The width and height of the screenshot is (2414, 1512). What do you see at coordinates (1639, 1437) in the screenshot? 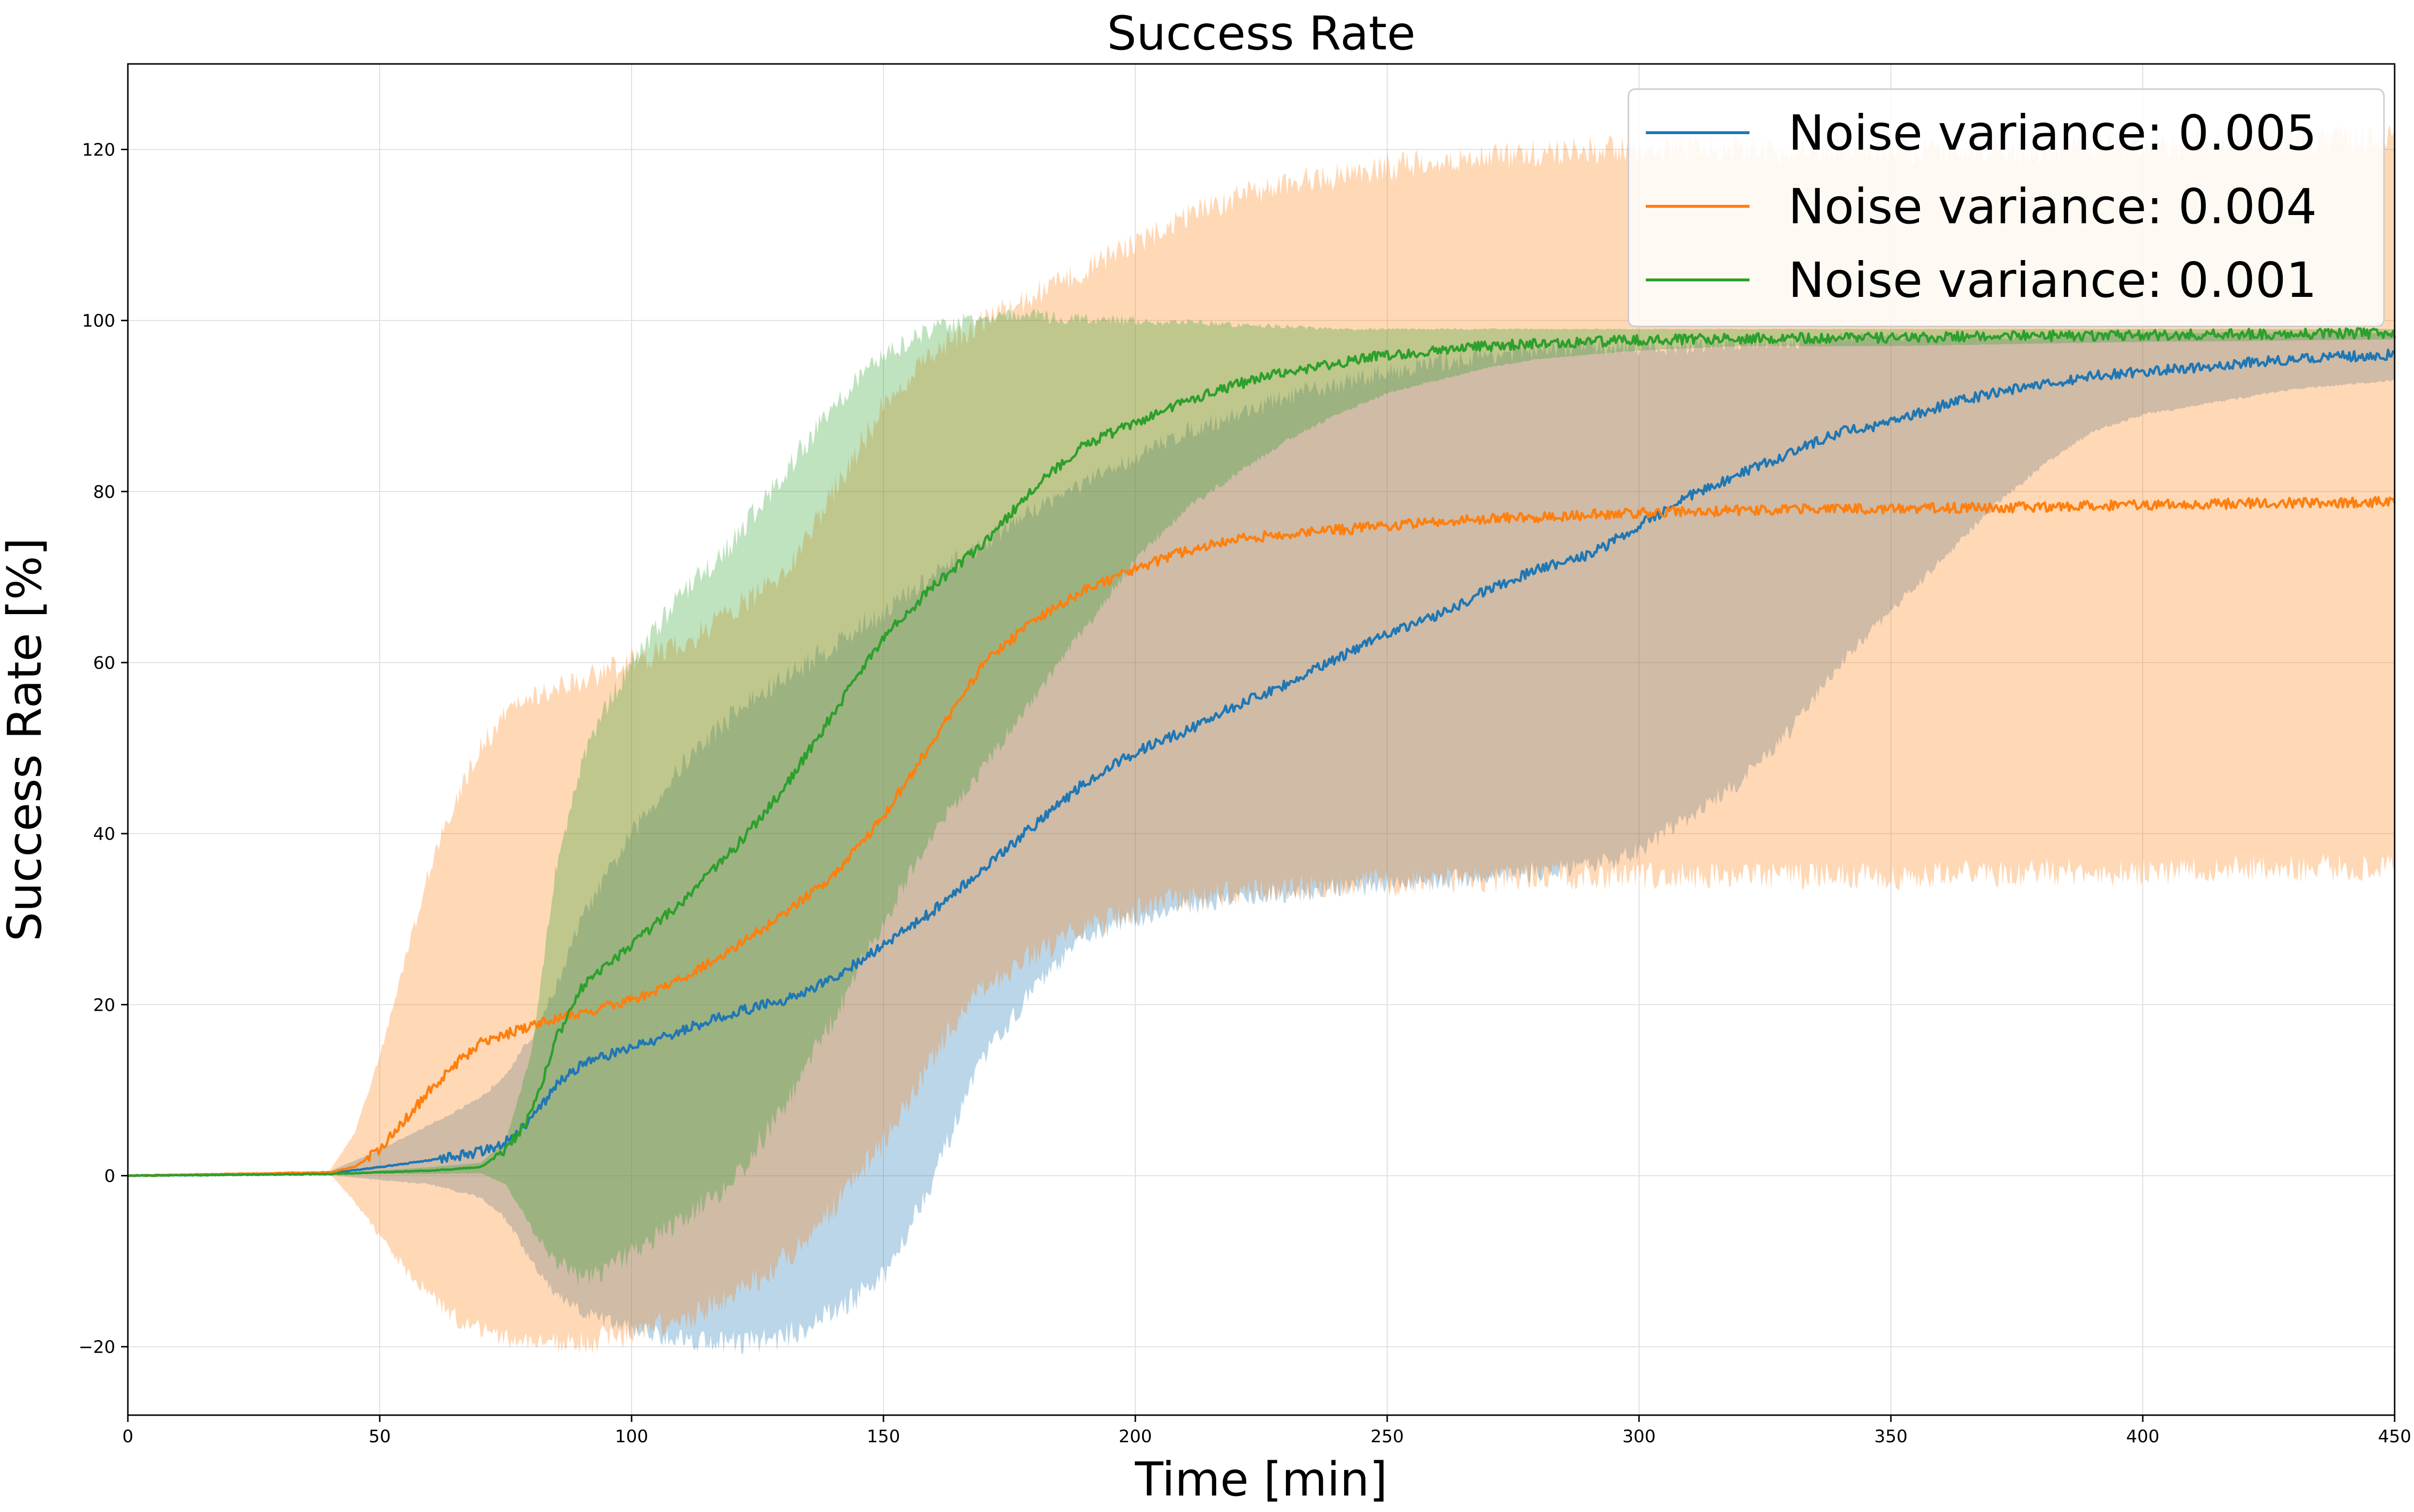
I see `x-tick-label: 300` at bounding box center [1639, 1437].